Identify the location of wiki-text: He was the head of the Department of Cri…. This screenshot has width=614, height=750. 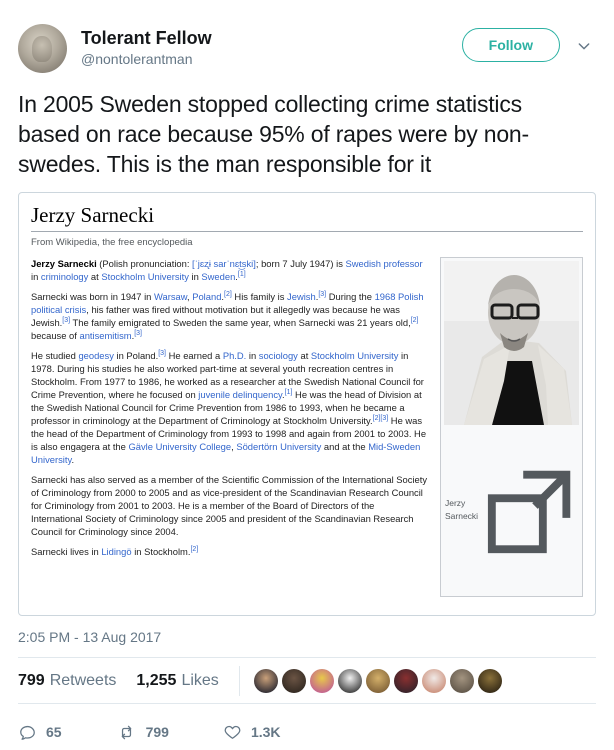
(229, 433).